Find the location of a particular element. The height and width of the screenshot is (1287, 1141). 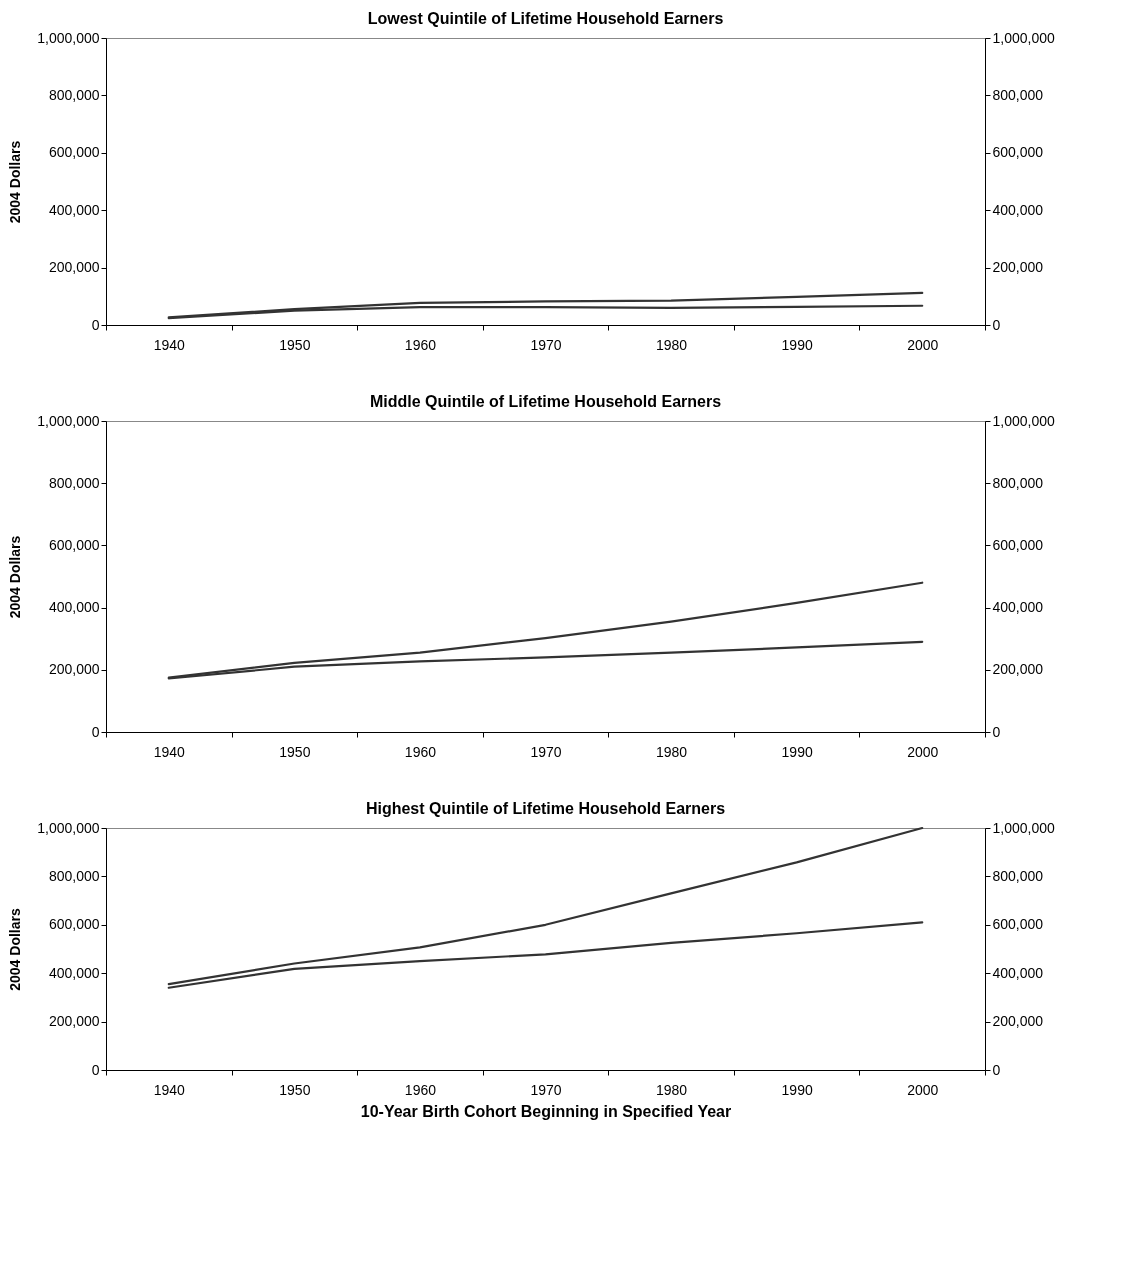

x-axis-title: 10-Year Birth Cohort Beginning in Specified Year is located at coordinates (546, 1111).